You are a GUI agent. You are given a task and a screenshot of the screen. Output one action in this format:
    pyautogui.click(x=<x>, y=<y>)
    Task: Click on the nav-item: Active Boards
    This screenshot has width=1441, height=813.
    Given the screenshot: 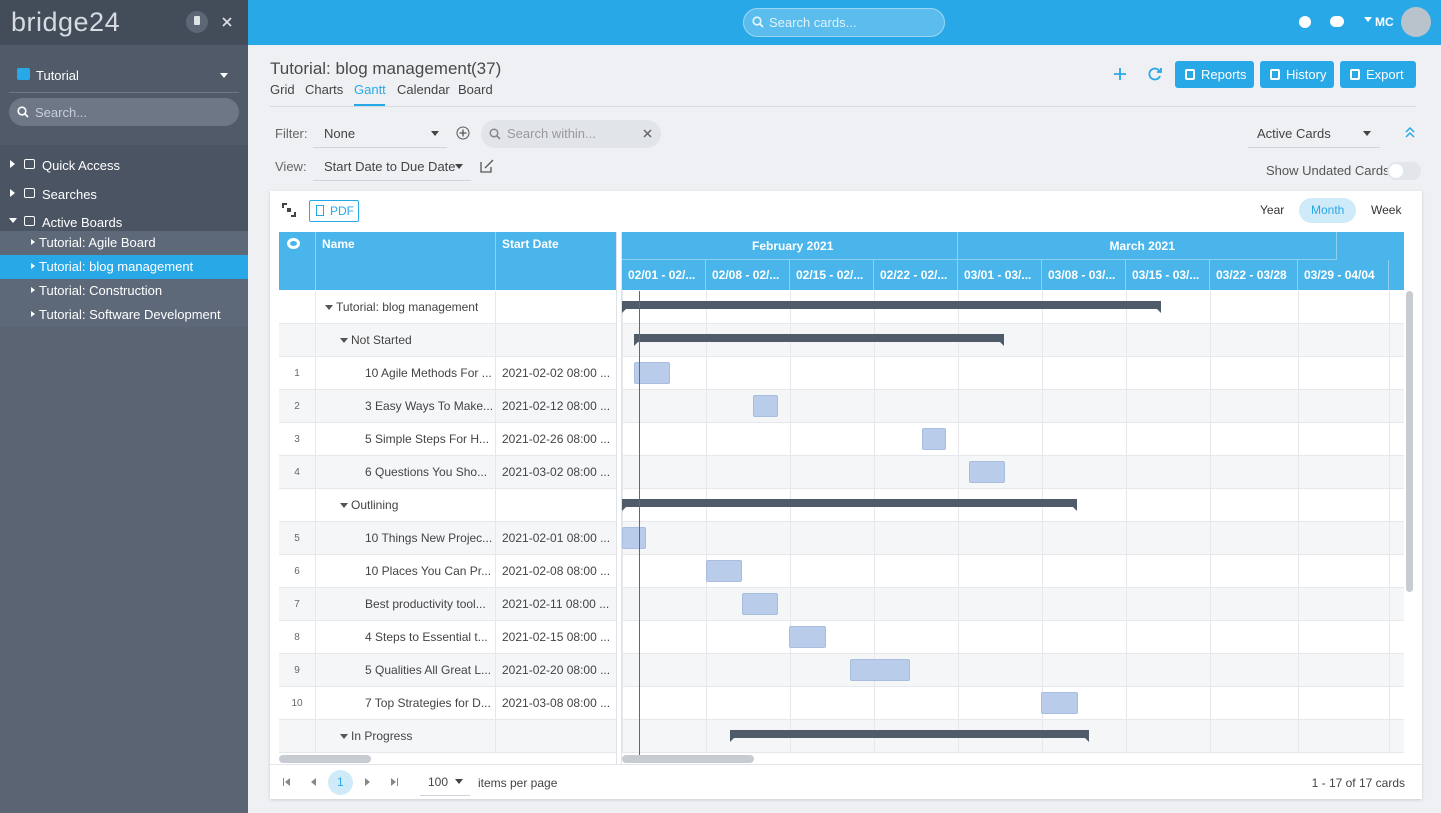 What is the action you would take?
    pyautogui.click(x=82, y=222)
    